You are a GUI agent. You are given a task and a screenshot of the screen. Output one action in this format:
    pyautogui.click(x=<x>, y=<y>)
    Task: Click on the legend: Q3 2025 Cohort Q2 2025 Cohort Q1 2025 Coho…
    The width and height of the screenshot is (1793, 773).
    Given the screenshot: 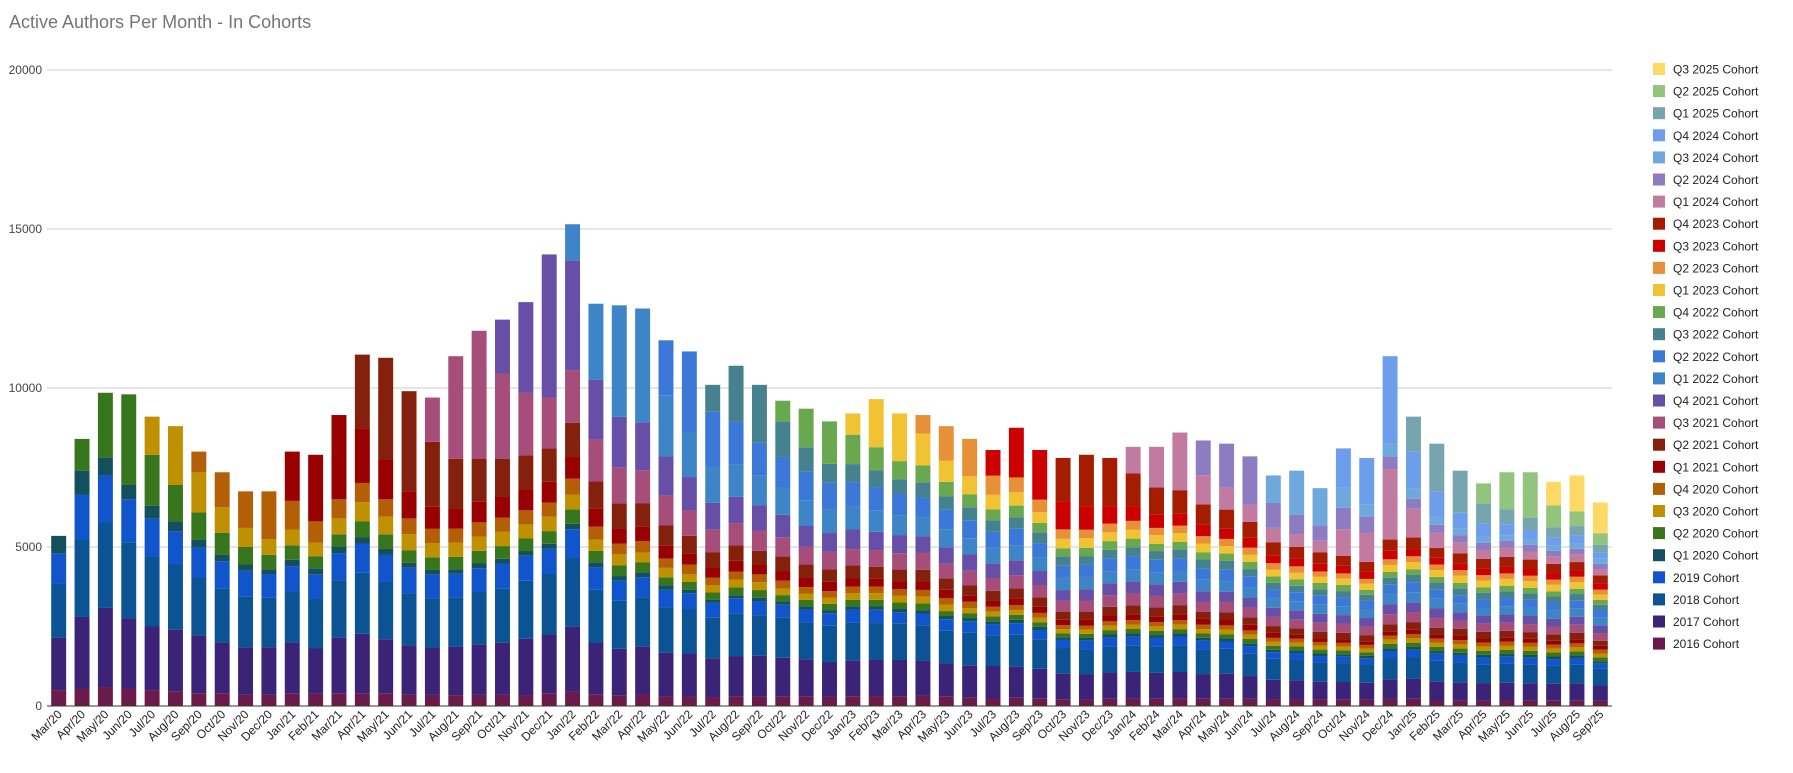 What is the action you would take?
    pyautogui.click(x=1706, y=357)
    